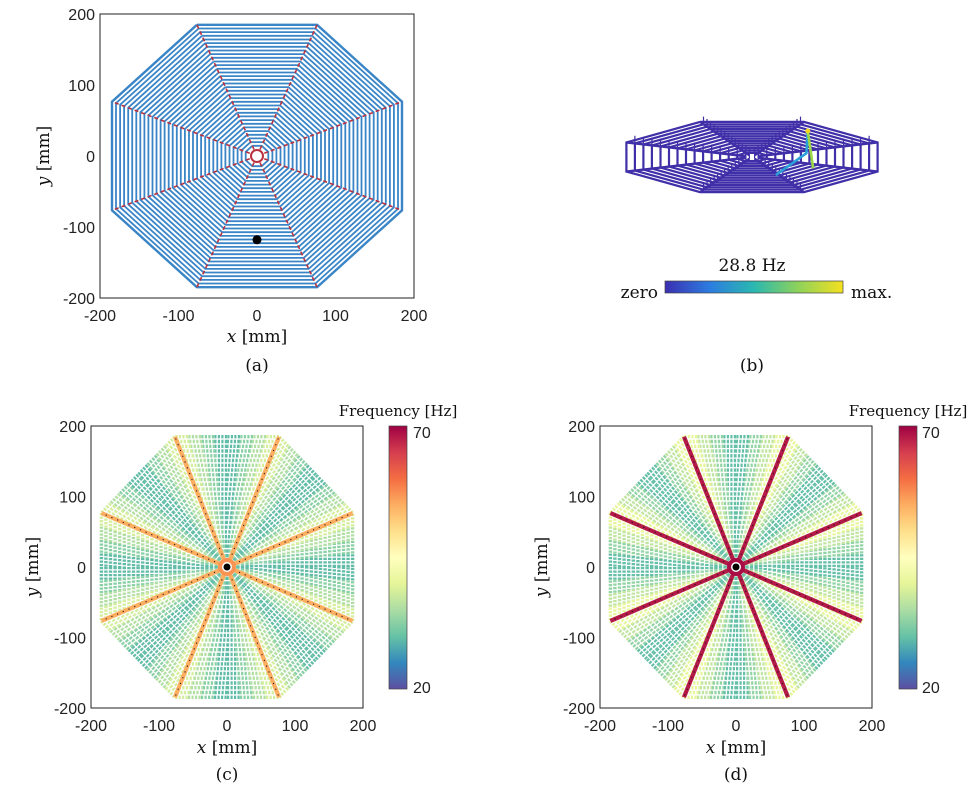 The height and width of the screenshot is (790, 970). What do you see at coordinates (639, 293) in the screenshot?
I see `colorbar-min-label: zero` at bounding box center [639, 293].